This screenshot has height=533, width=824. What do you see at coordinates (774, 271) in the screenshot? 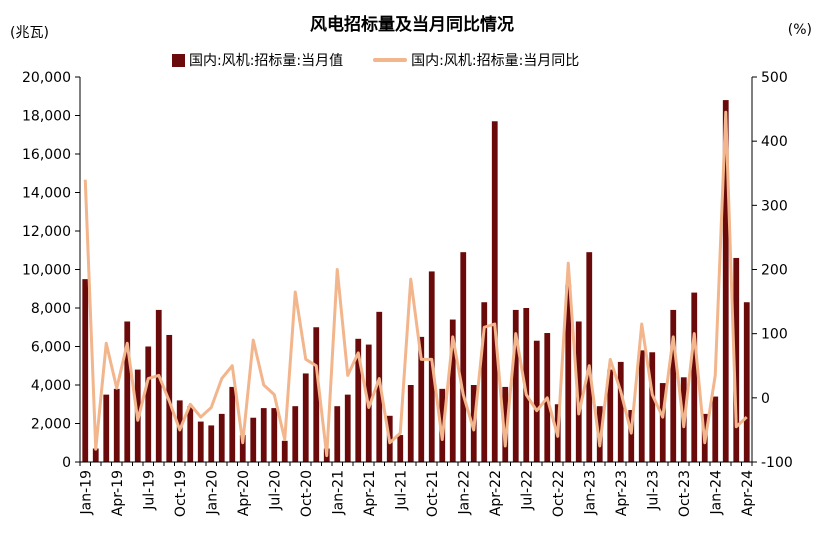
I see `right-tick-label: 200` at bounding box center [774, 271].